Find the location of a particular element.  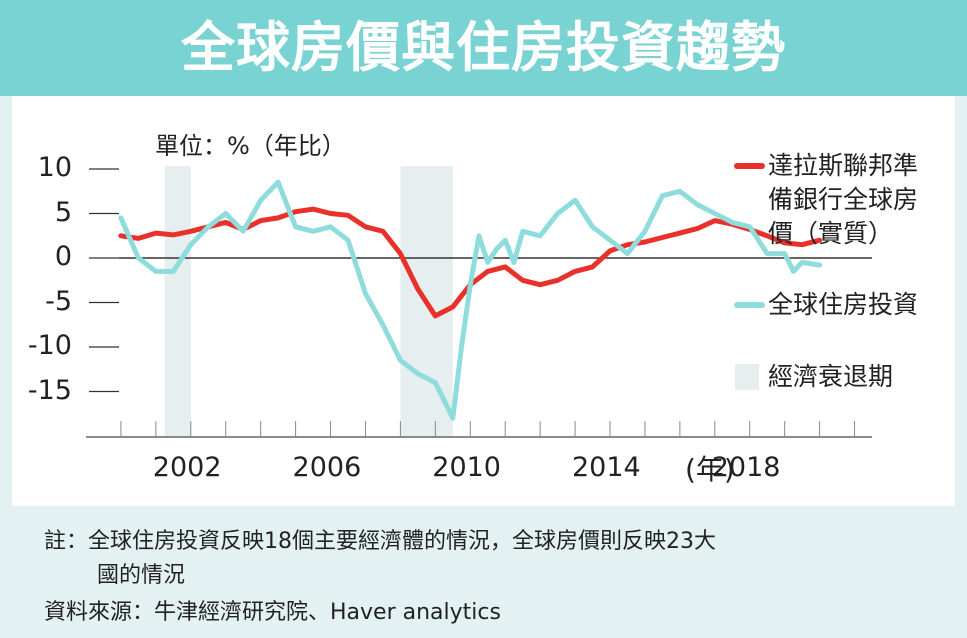

footnote-line-1: 註：全球住房投資反映18個主要經濟體的情況，全球房價則反映23大 is located at coordinates (380, 541).